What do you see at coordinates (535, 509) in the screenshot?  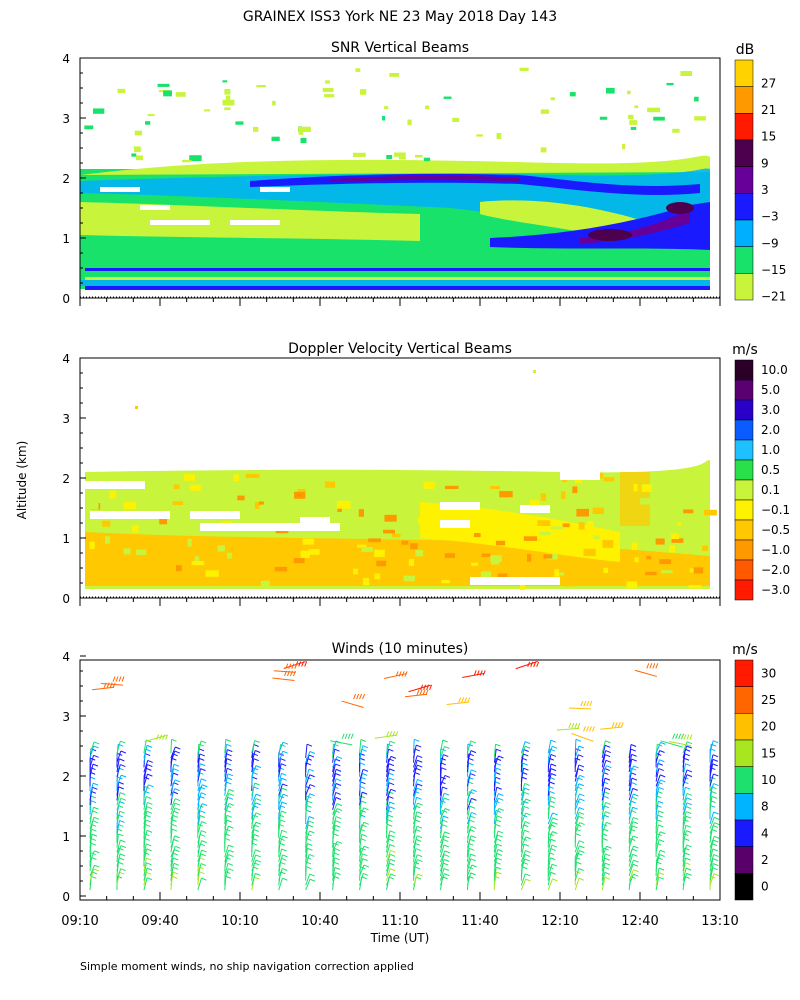 I see `doppler-gap` at bounding box center [535, 509].